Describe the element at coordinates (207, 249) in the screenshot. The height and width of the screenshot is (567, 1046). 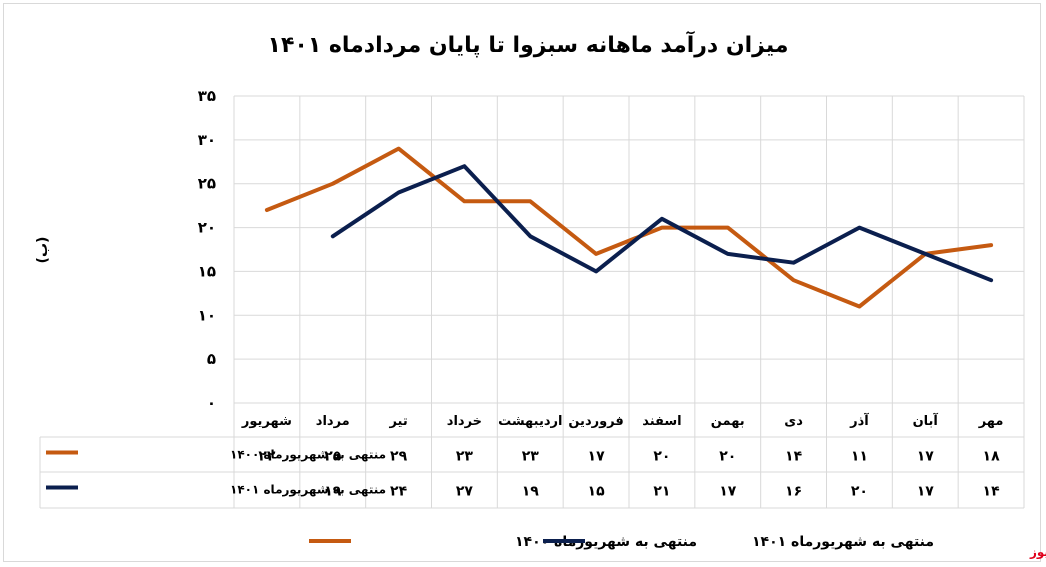
I see `y-axis-ticks: ۰ ۵ ۱۰ ۱۵ ۲۰ ۲۵ ۳۰ ۳۵` at that location.